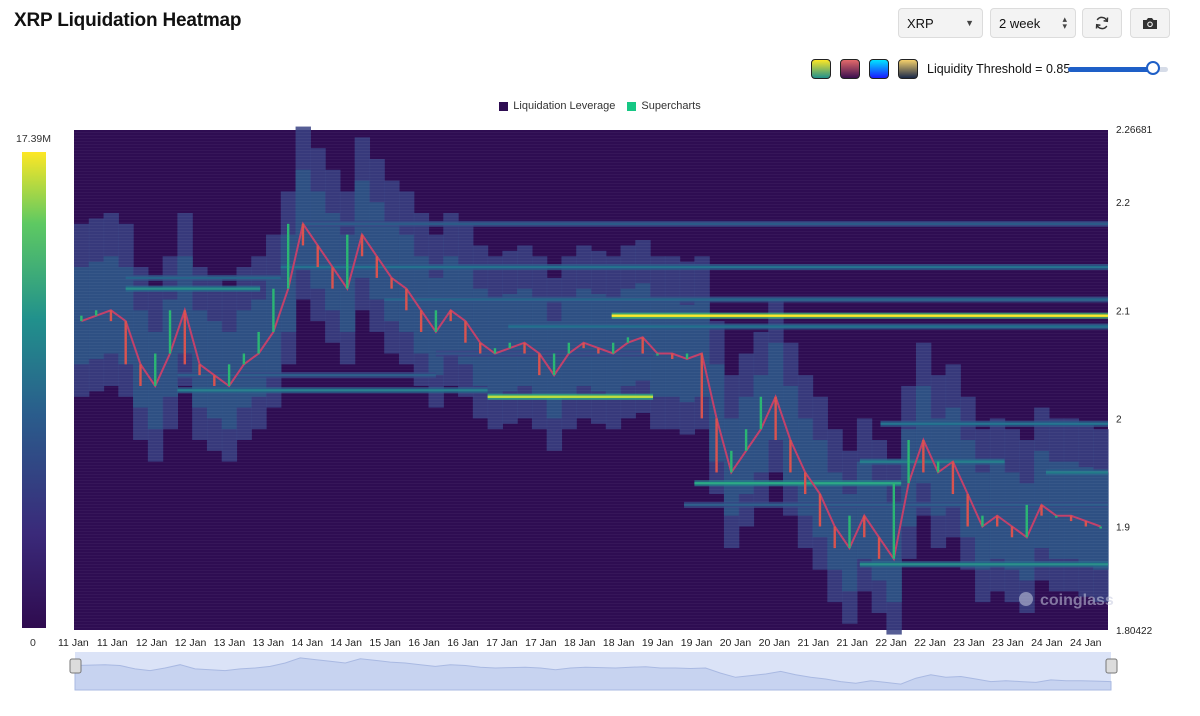  I want to click on navigator-series, so click(593, 674).